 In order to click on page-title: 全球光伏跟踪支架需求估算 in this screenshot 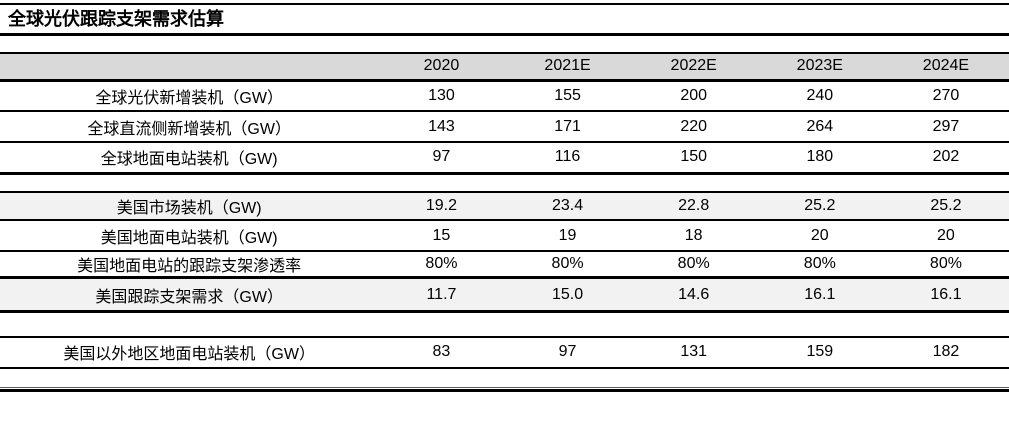, I will do `click(116, 19)`.